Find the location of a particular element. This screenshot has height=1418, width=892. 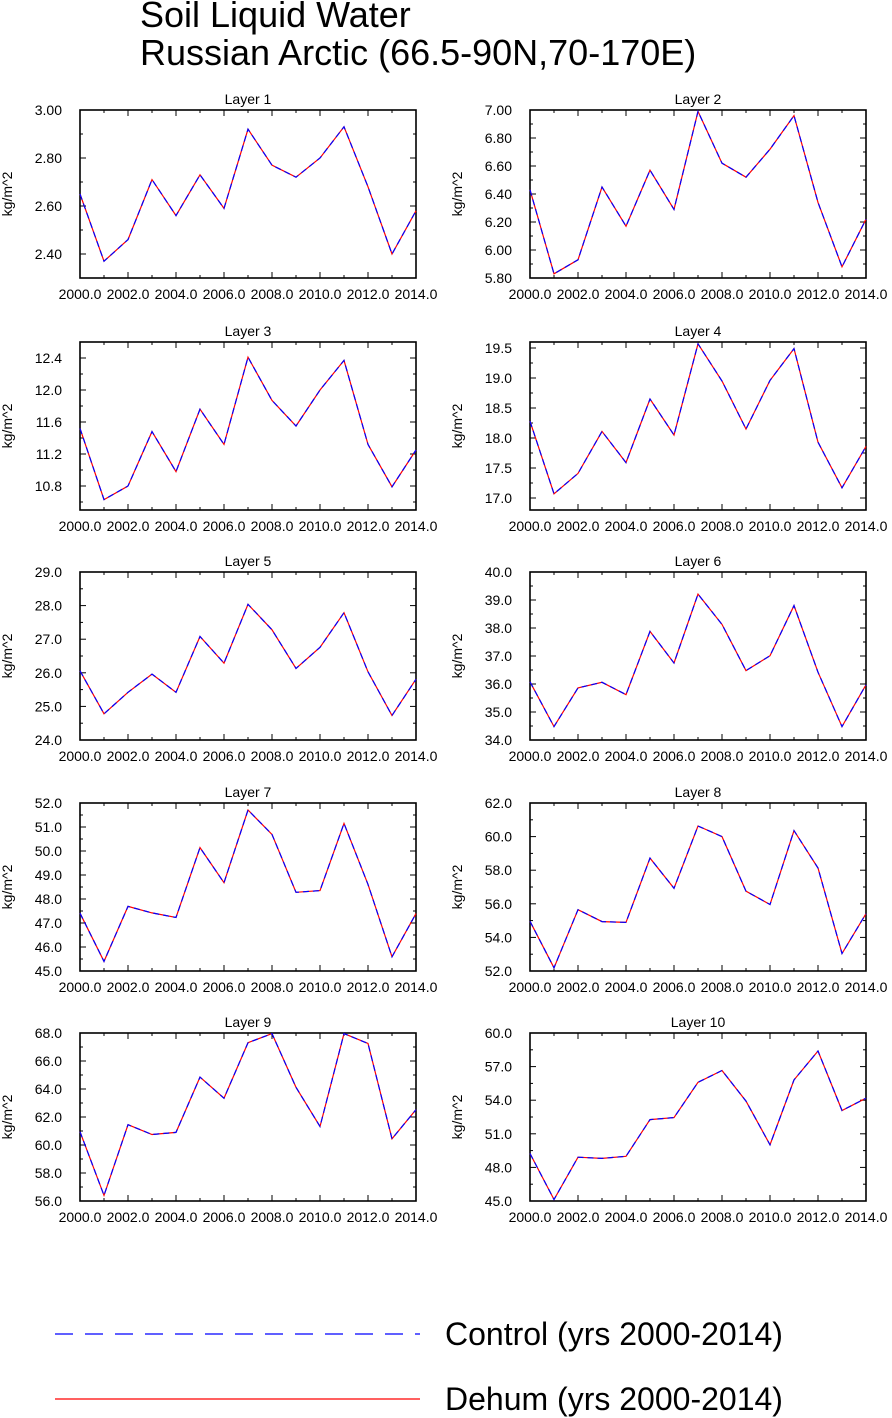

y-tick-label: 18.0 is located at coordinates (498, 438).